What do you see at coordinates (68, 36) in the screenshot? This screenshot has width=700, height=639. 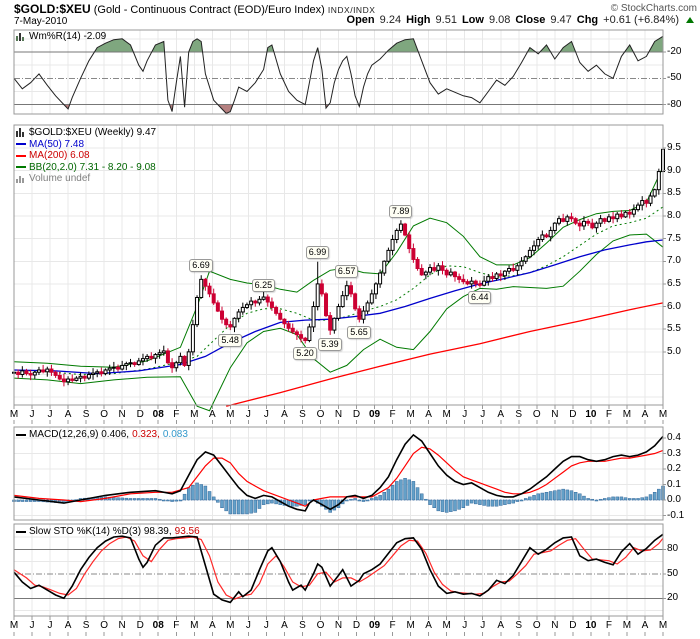 I see `wmr-legend-label: Wm%R(14) -2.09` at bounding box center [68, 36].